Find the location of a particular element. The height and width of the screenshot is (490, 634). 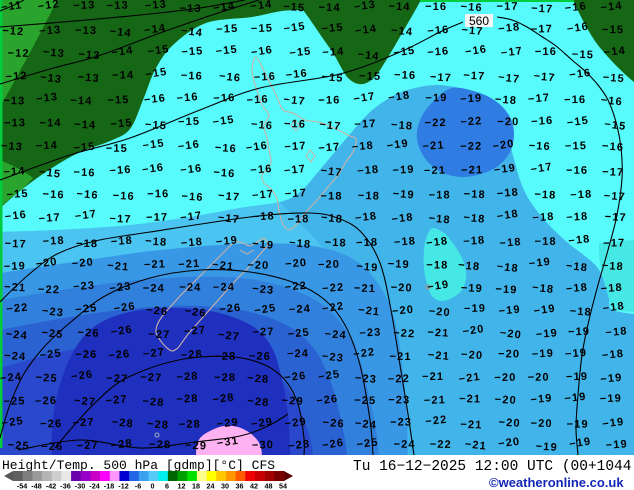

svg-text:Height/Temp. 500 hPa [gdmp][°C: Height/Temp. 500 hPa [gdmp][°C] CFS is located at coordinates (138, 465).